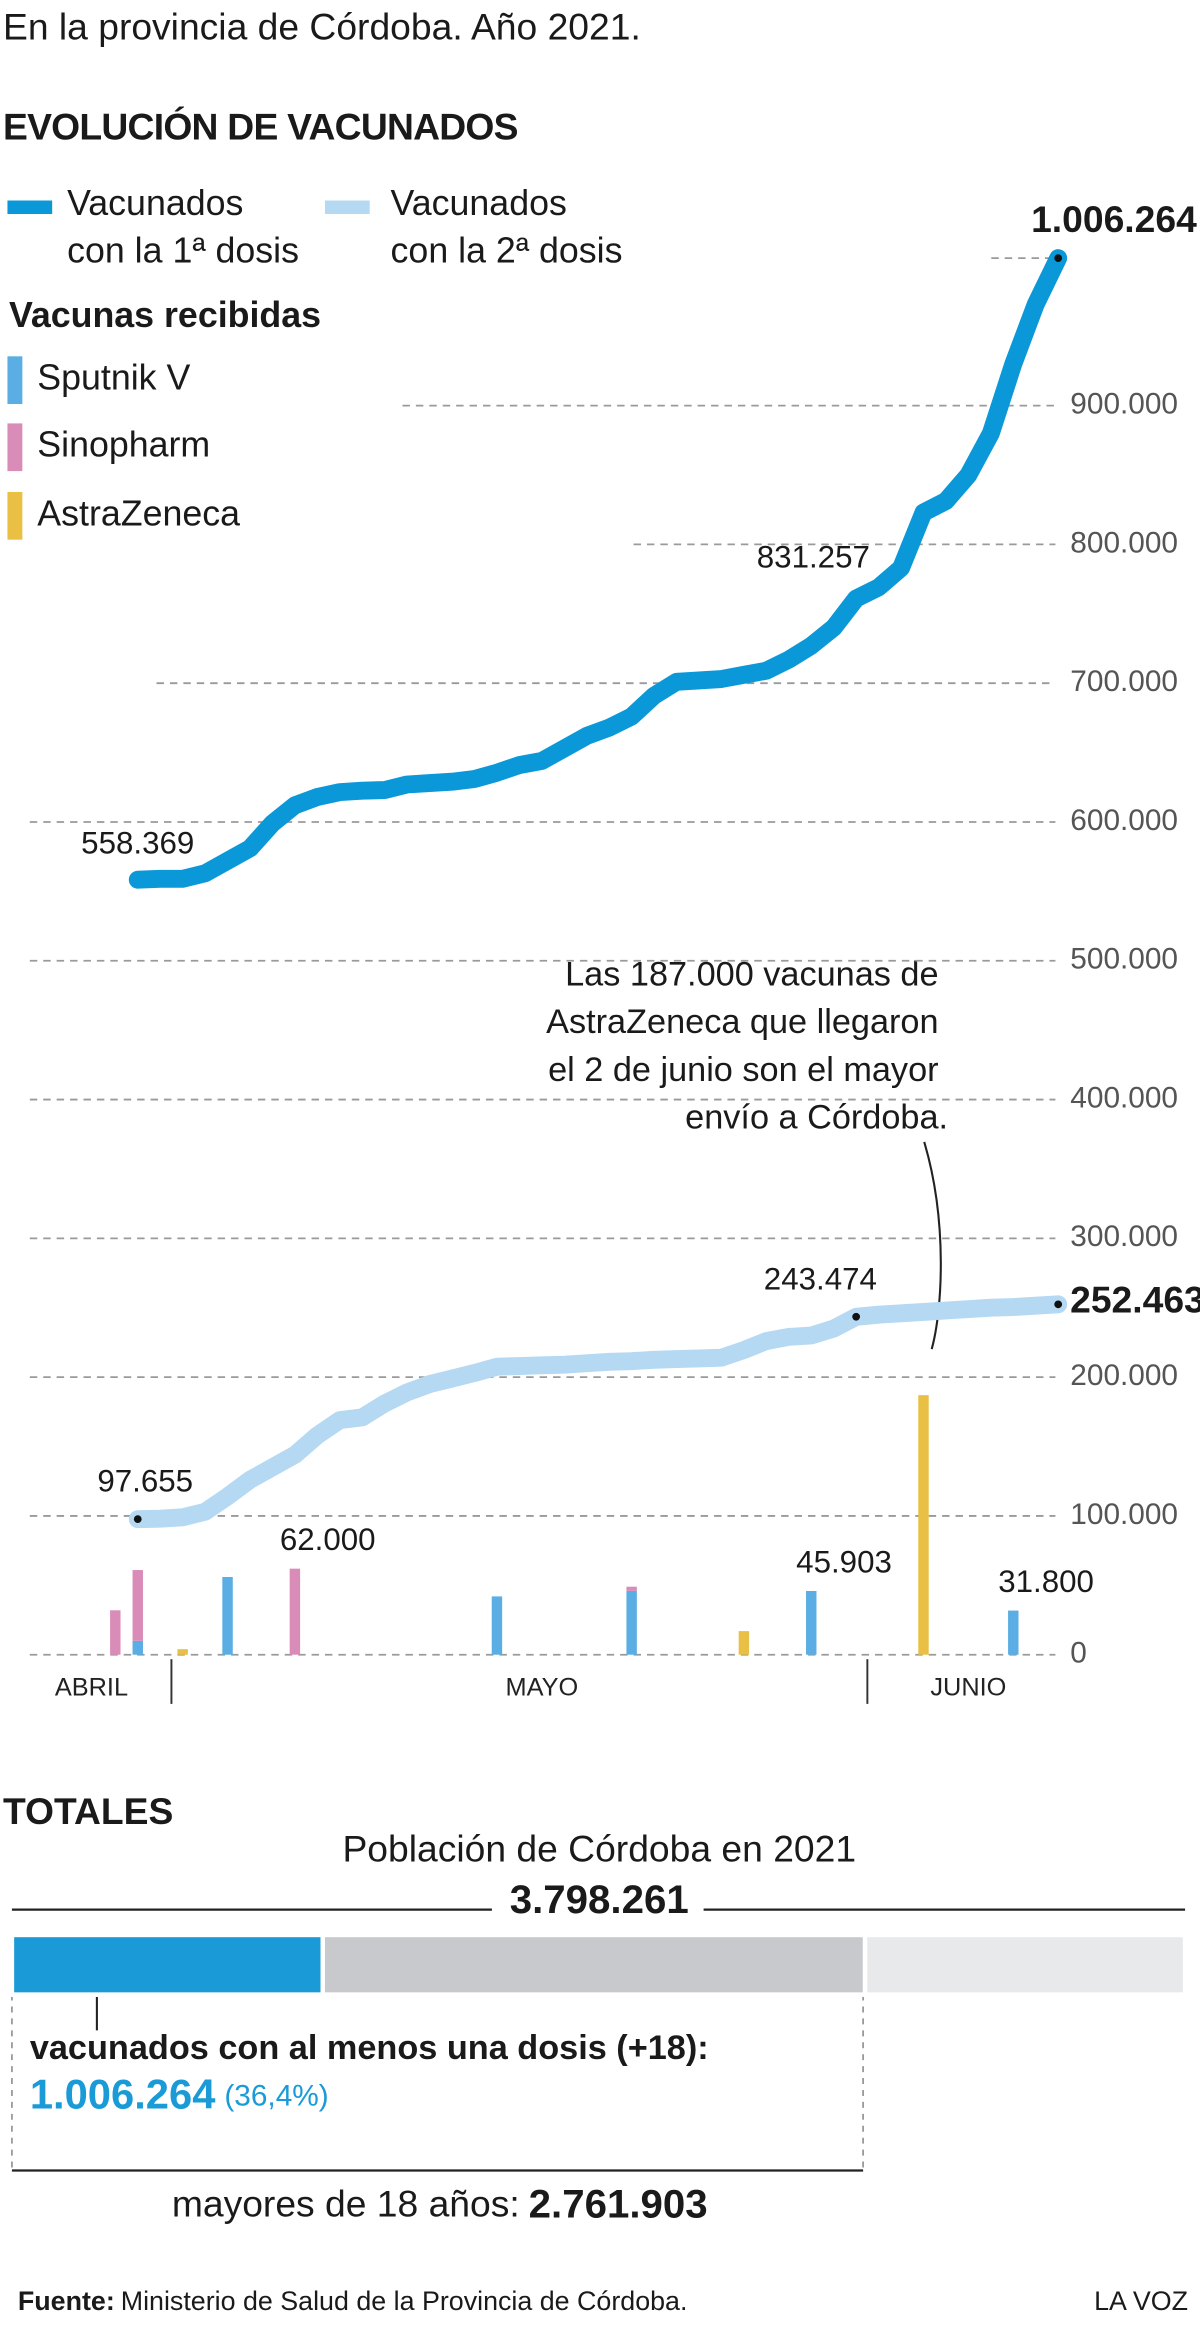  Describe the element at coordinates (328, 1539) in the screenshot. I see `bar-value-label: 62.000` at that location.